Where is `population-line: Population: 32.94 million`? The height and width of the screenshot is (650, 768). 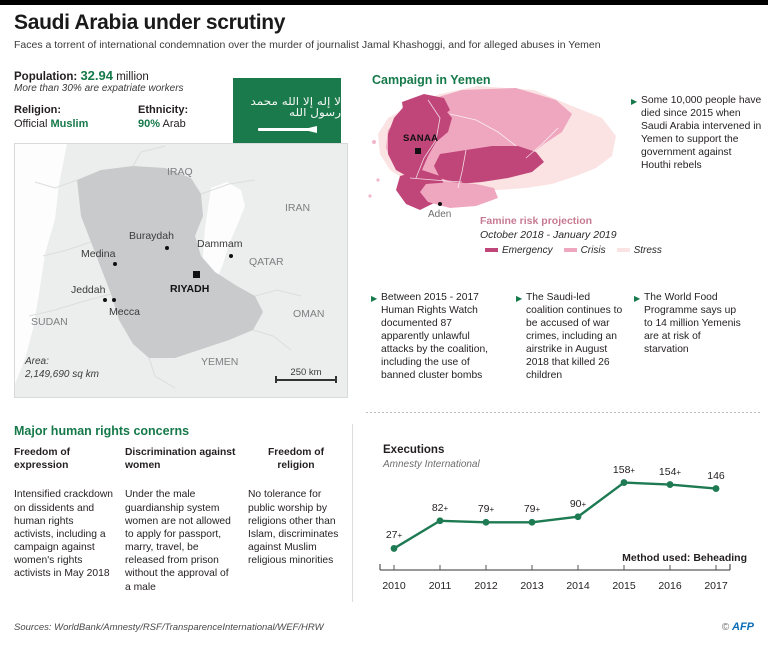
population-line: Population: 32.94 million is located at coordinates (81, 75).